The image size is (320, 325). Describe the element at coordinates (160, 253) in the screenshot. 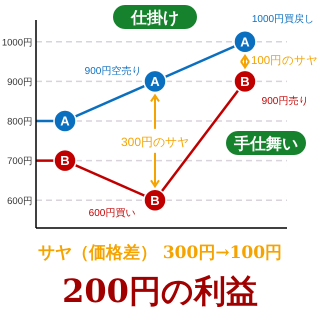

I see `text: サヤ（価格差） 300円→100円` at that location.